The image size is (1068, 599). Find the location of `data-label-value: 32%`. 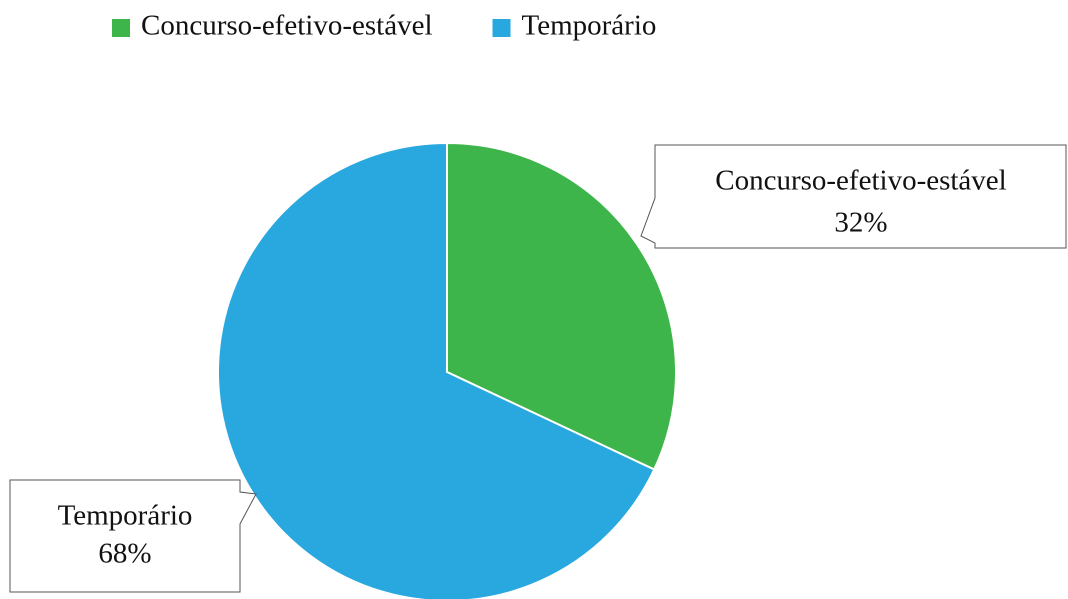

data-label-value: 32% is located at coordinates (860, 223).